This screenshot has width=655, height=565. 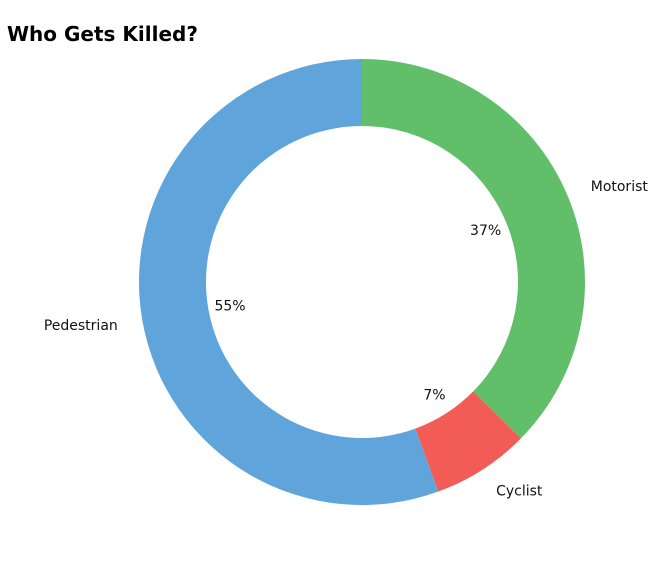 What do you see at coordinates (620, 187) in the screenshot?
I see `category-label-motorist: Motorist` at bounding box center [620, 187].